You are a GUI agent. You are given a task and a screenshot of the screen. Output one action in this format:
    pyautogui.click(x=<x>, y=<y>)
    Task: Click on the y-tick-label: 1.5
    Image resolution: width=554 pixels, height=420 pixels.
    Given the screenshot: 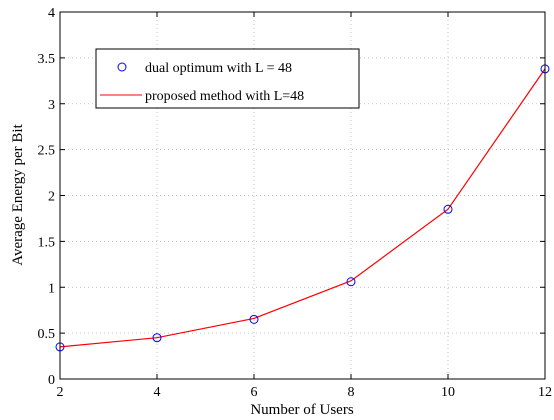 What is the action you would take?
    pyautogui.click(x=47, y=242)
    